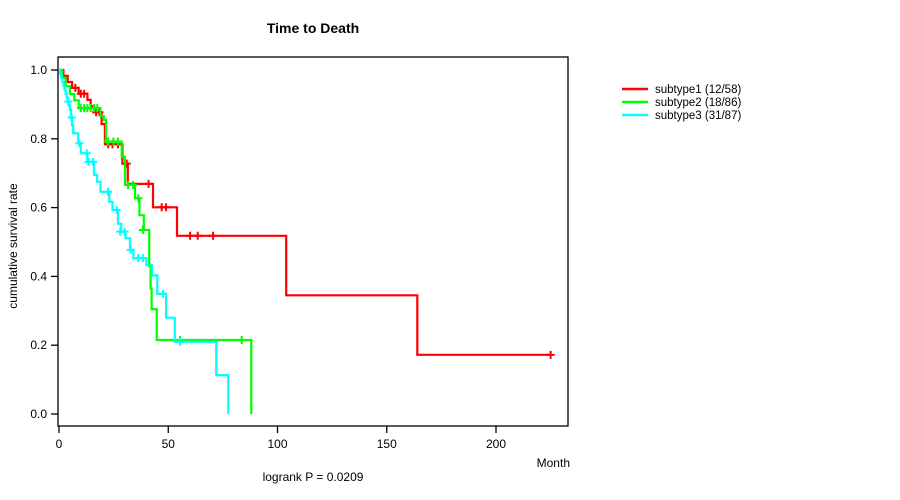 The width and height of the screenshot is (900, 500). What do you see at coordinates (38, 345) in the screenshot?
I see `y-tick-label: 0.2` at bounding box center [38, 345].